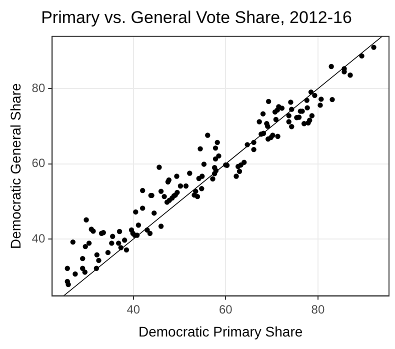  I want to click on y-tick-label: 80, so click(39, 87).